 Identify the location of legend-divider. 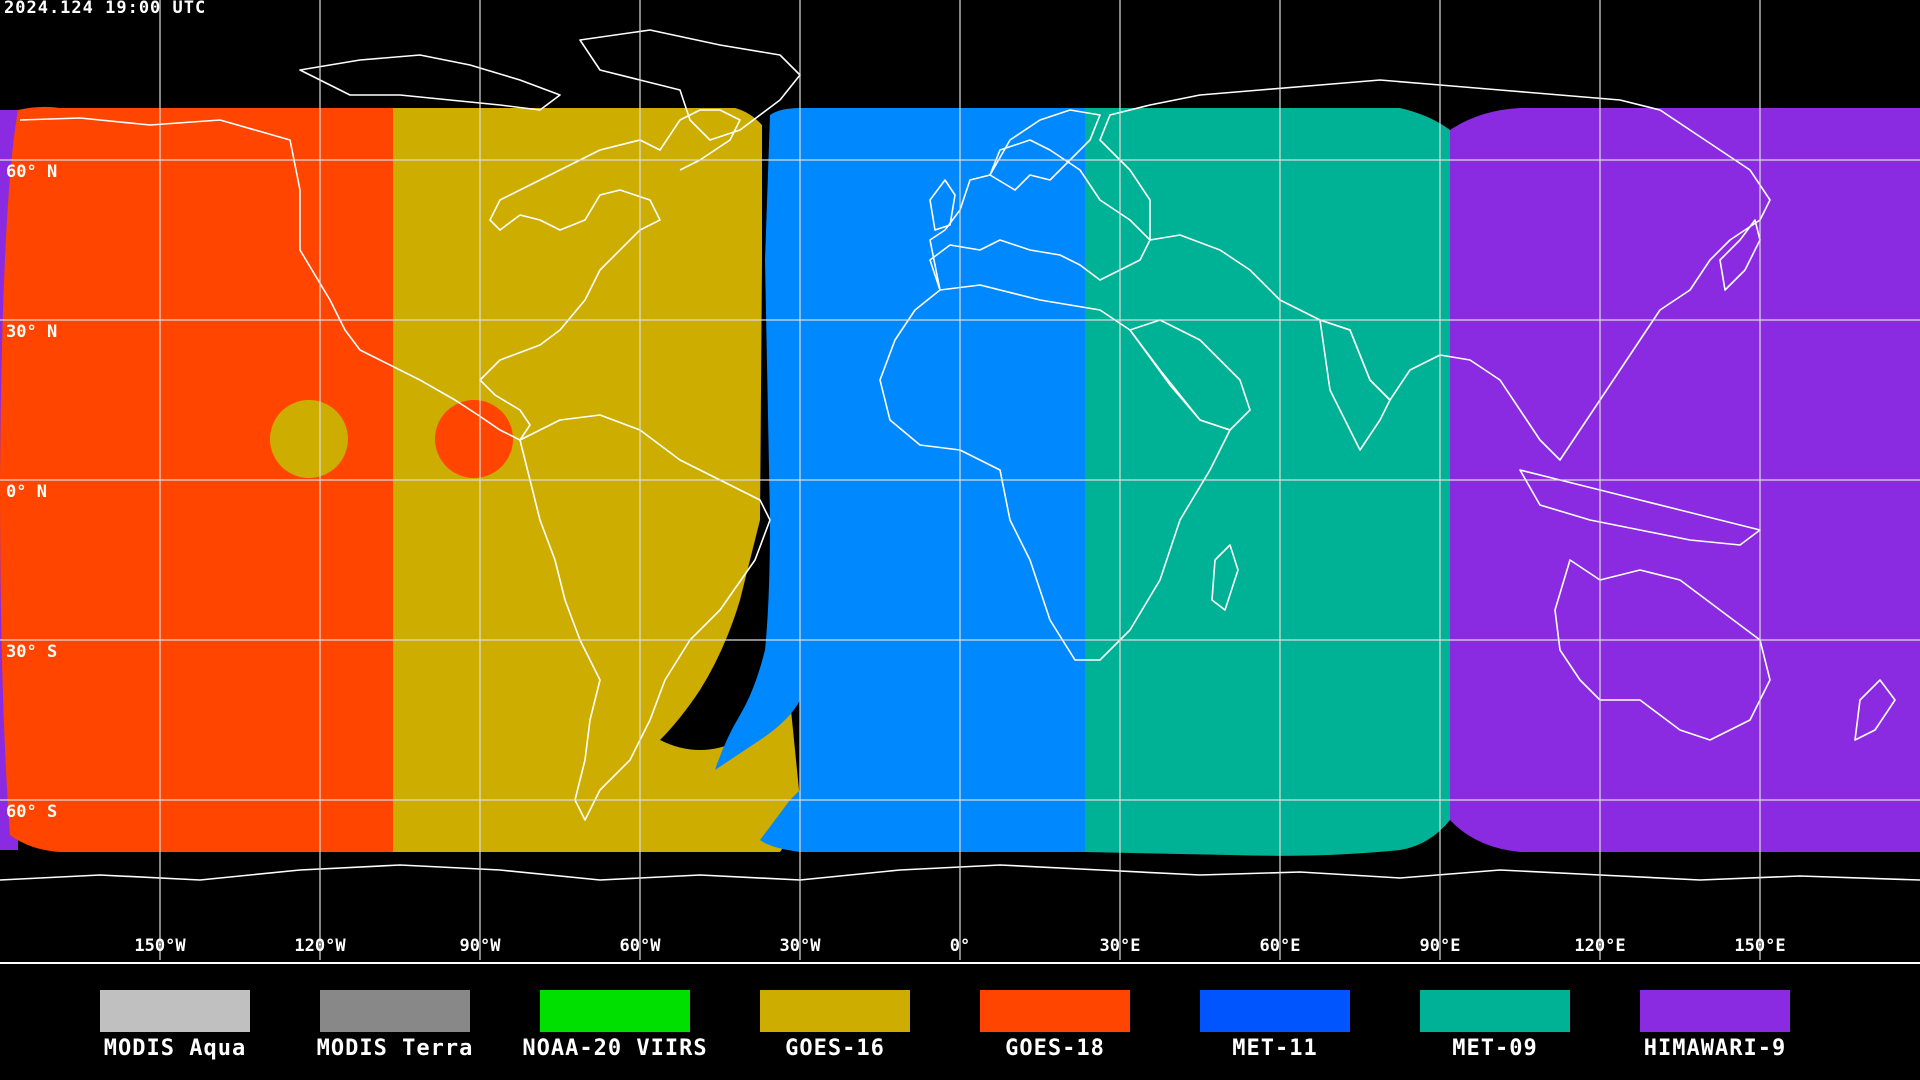
(960, 963).